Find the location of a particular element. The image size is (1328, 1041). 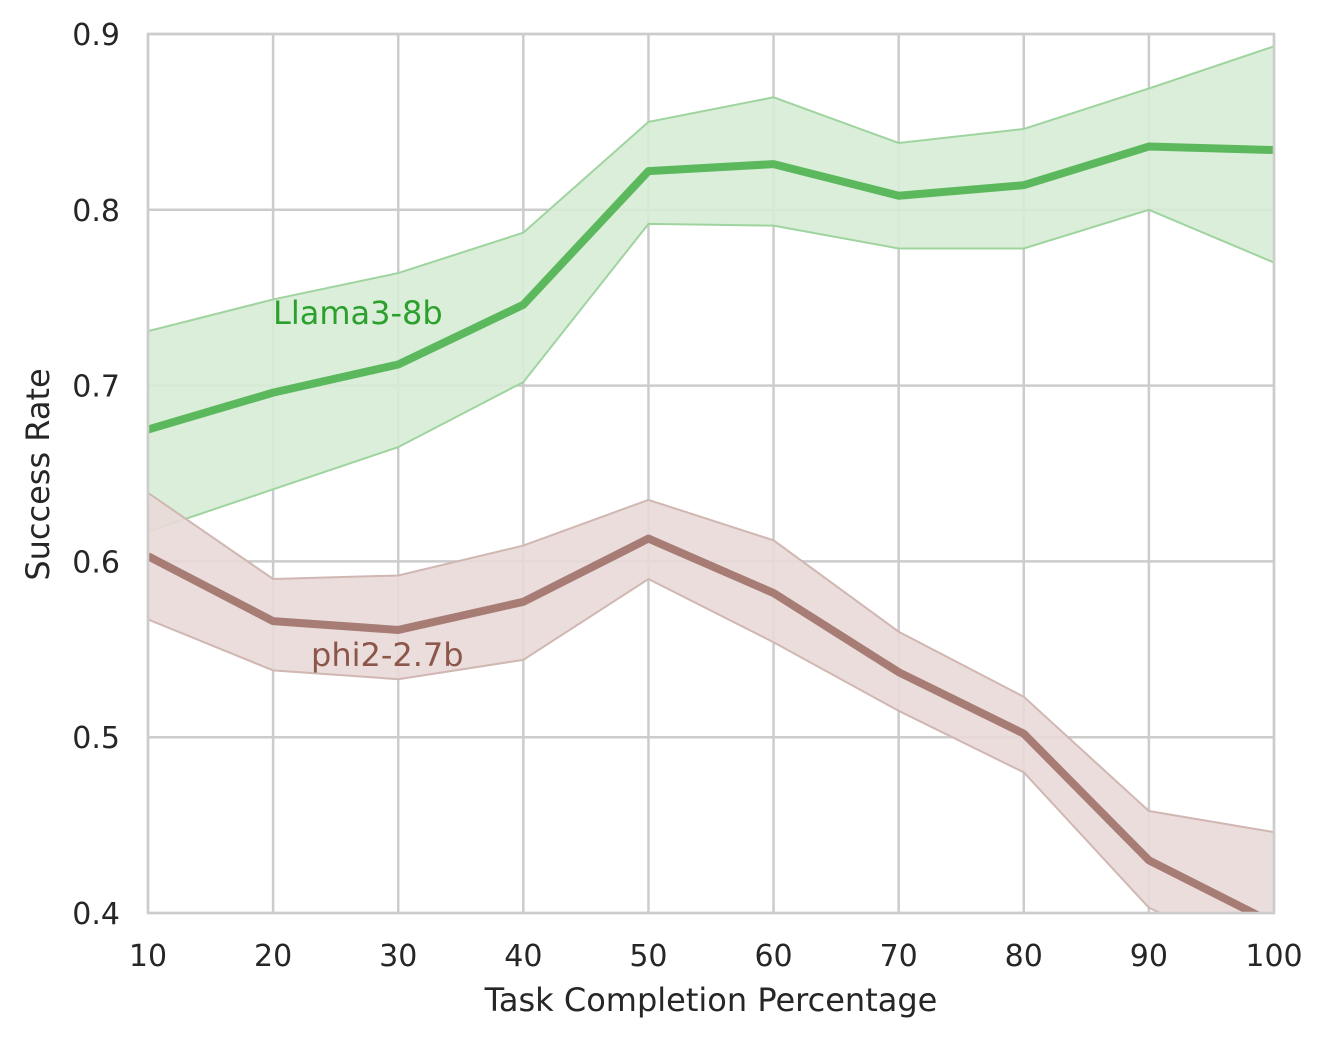

y-tick-label: 0.5 is located at coordinates (96, 738).